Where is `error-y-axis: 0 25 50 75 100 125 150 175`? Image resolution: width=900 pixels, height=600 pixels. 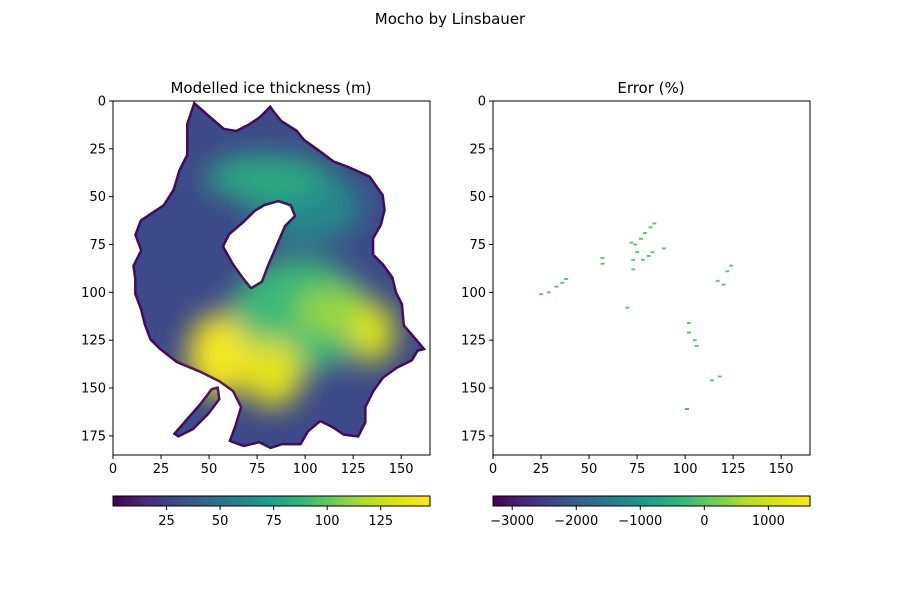
error-y-axis: 0 25 50 75 100 125 150 175 is located at coordinates (477, 269).